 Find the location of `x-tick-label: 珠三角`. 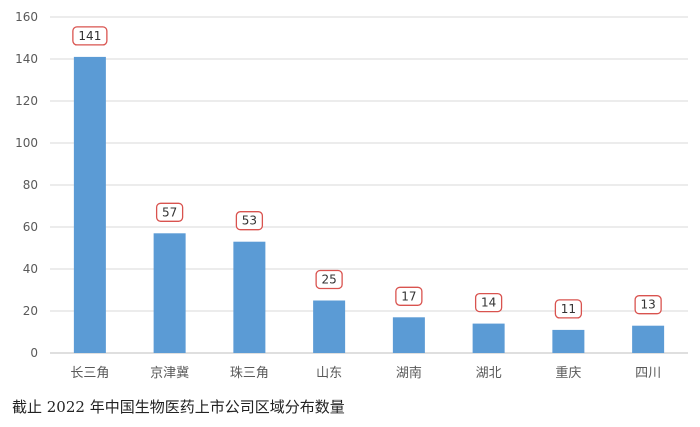

x-tick-label: 珠三角 is located at coordinates (249, 373).